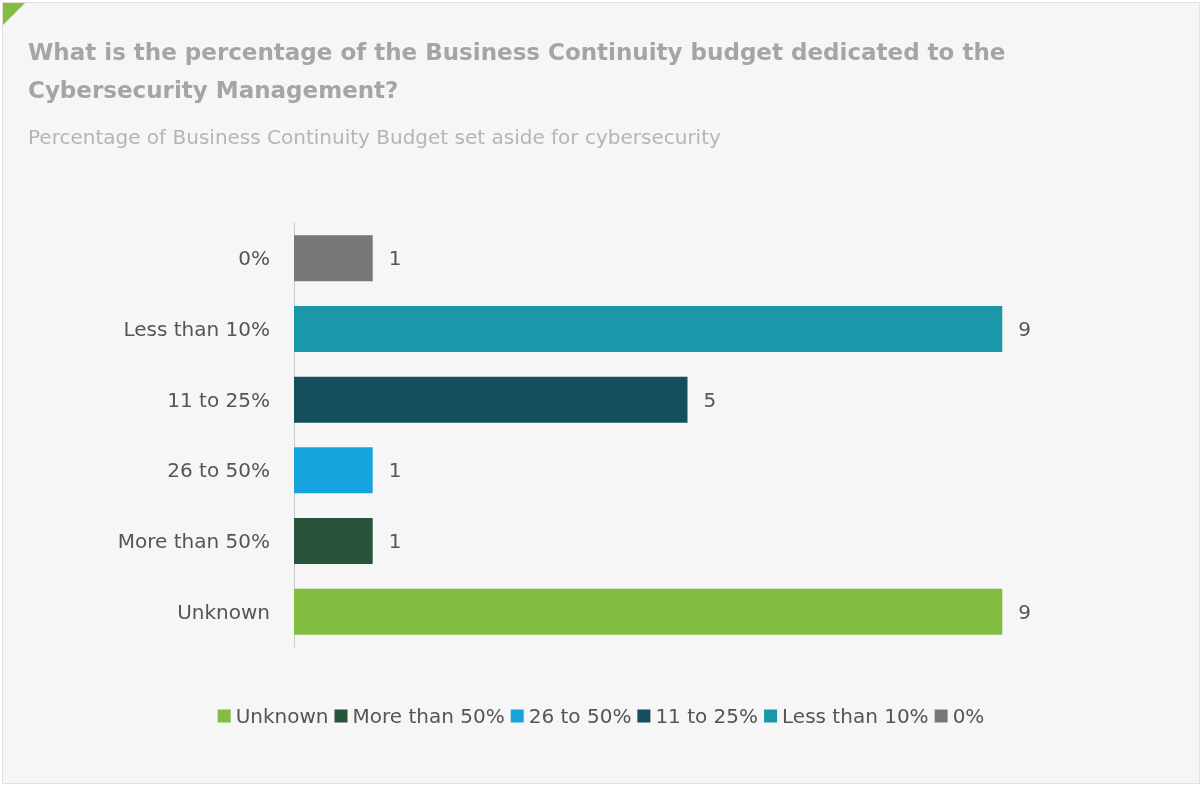  I want to click on y-tick-label: Unknown, so click(223, 611).